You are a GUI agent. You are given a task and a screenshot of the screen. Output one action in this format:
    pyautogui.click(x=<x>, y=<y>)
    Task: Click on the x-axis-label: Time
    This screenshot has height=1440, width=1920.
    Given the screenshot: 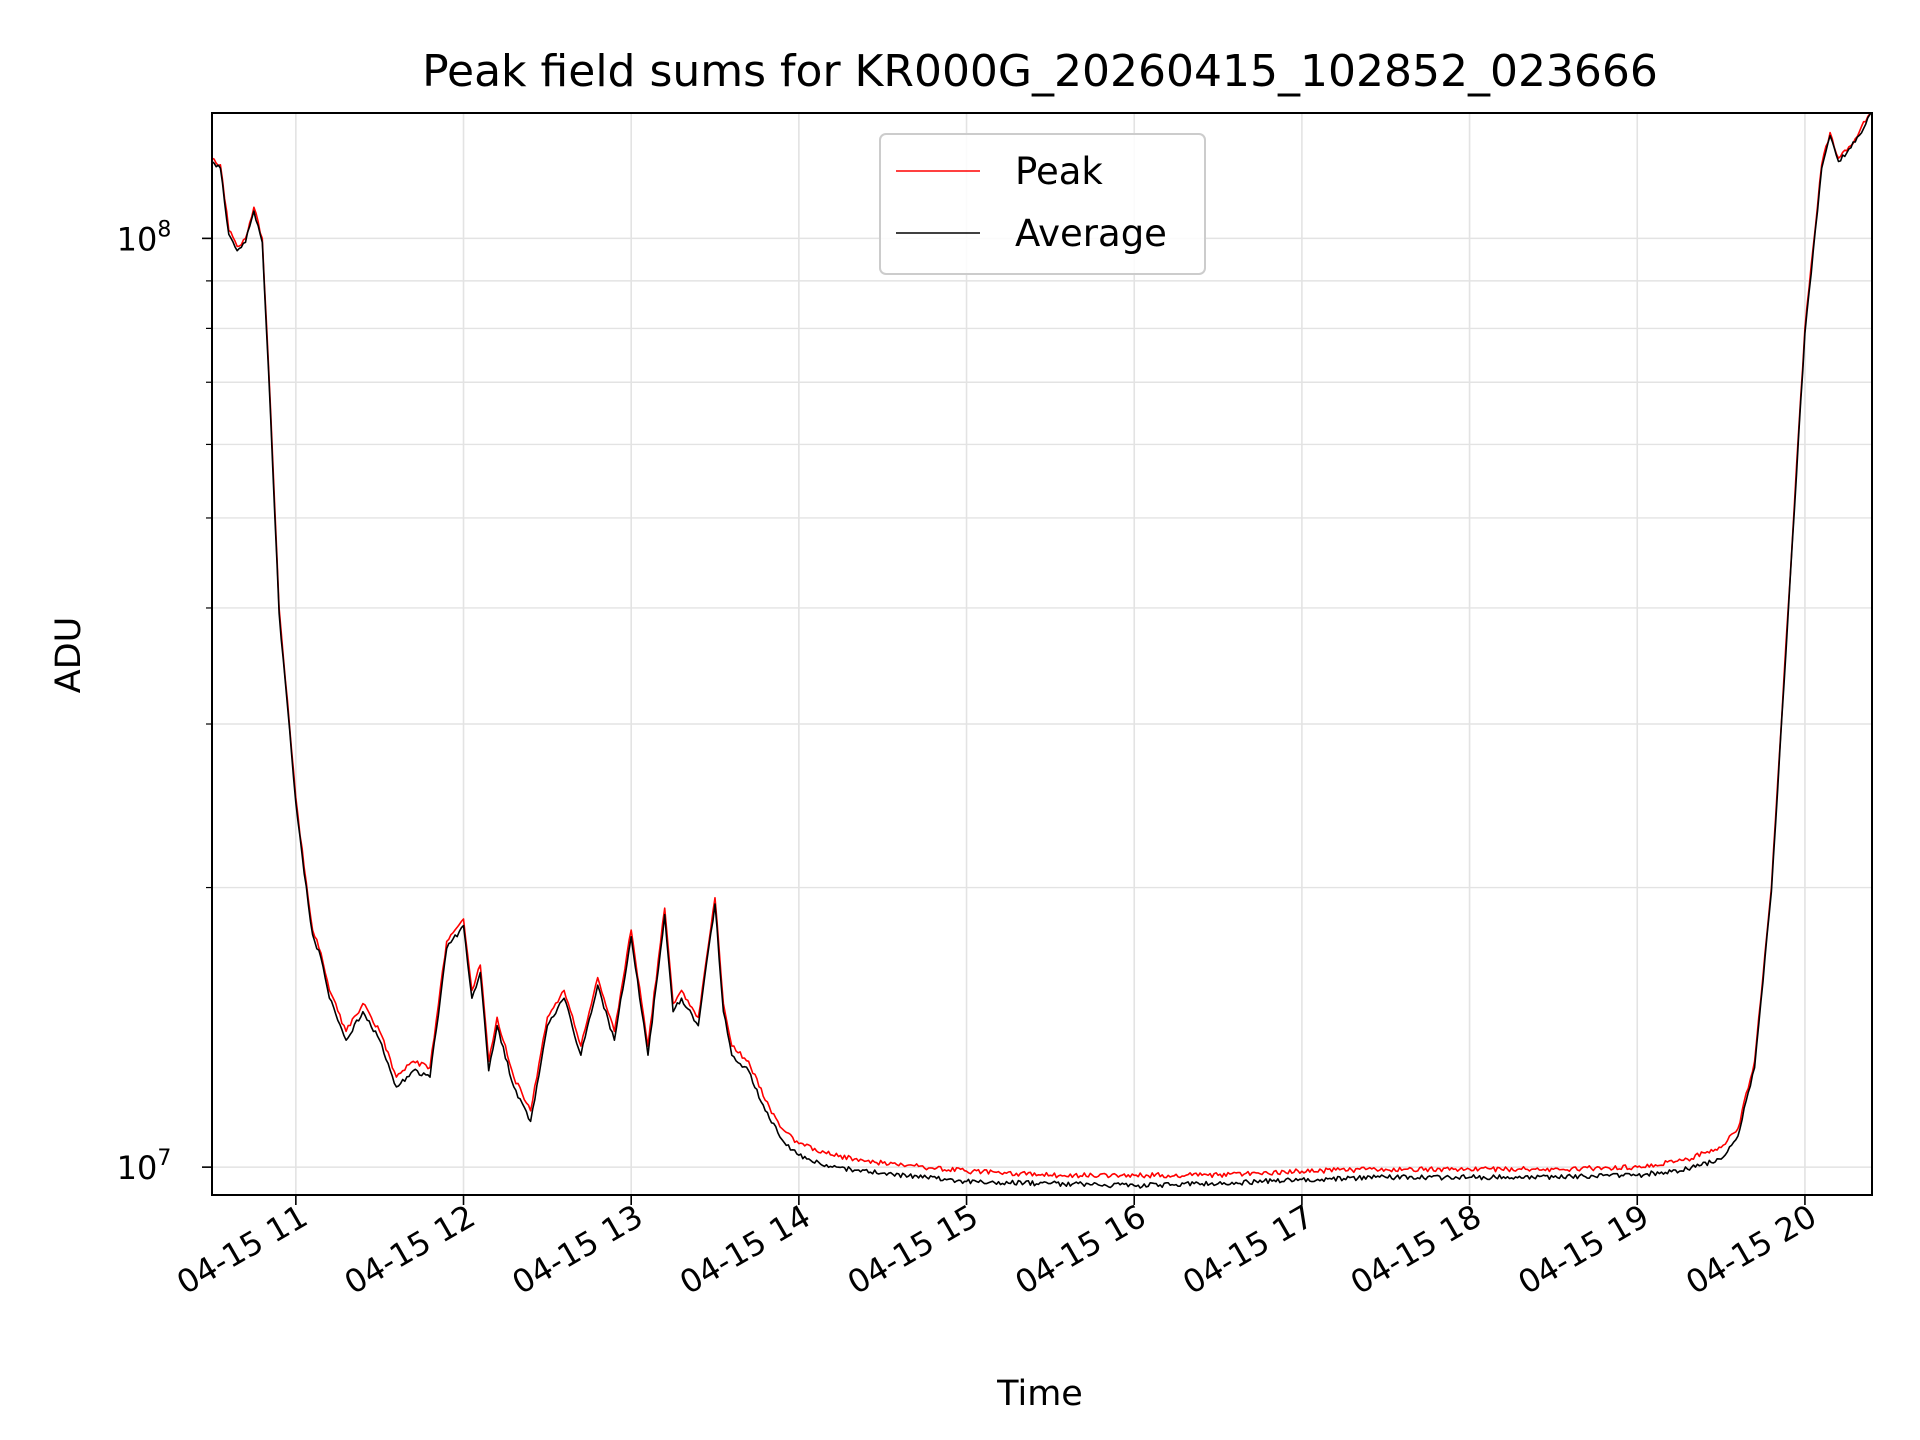 What is the action you would take?
    pyautogui.click(x=1039, y=1394)
    